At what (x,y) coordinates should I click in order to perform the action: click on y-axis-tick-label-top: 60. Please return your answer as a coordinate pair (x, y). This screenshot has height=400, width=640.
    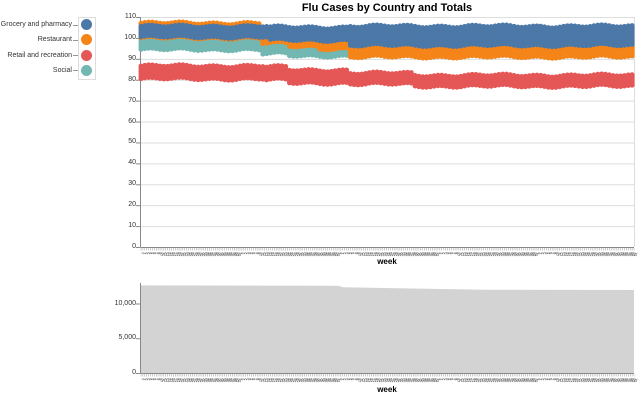
    Looking at the image, I should click on (132, 121).